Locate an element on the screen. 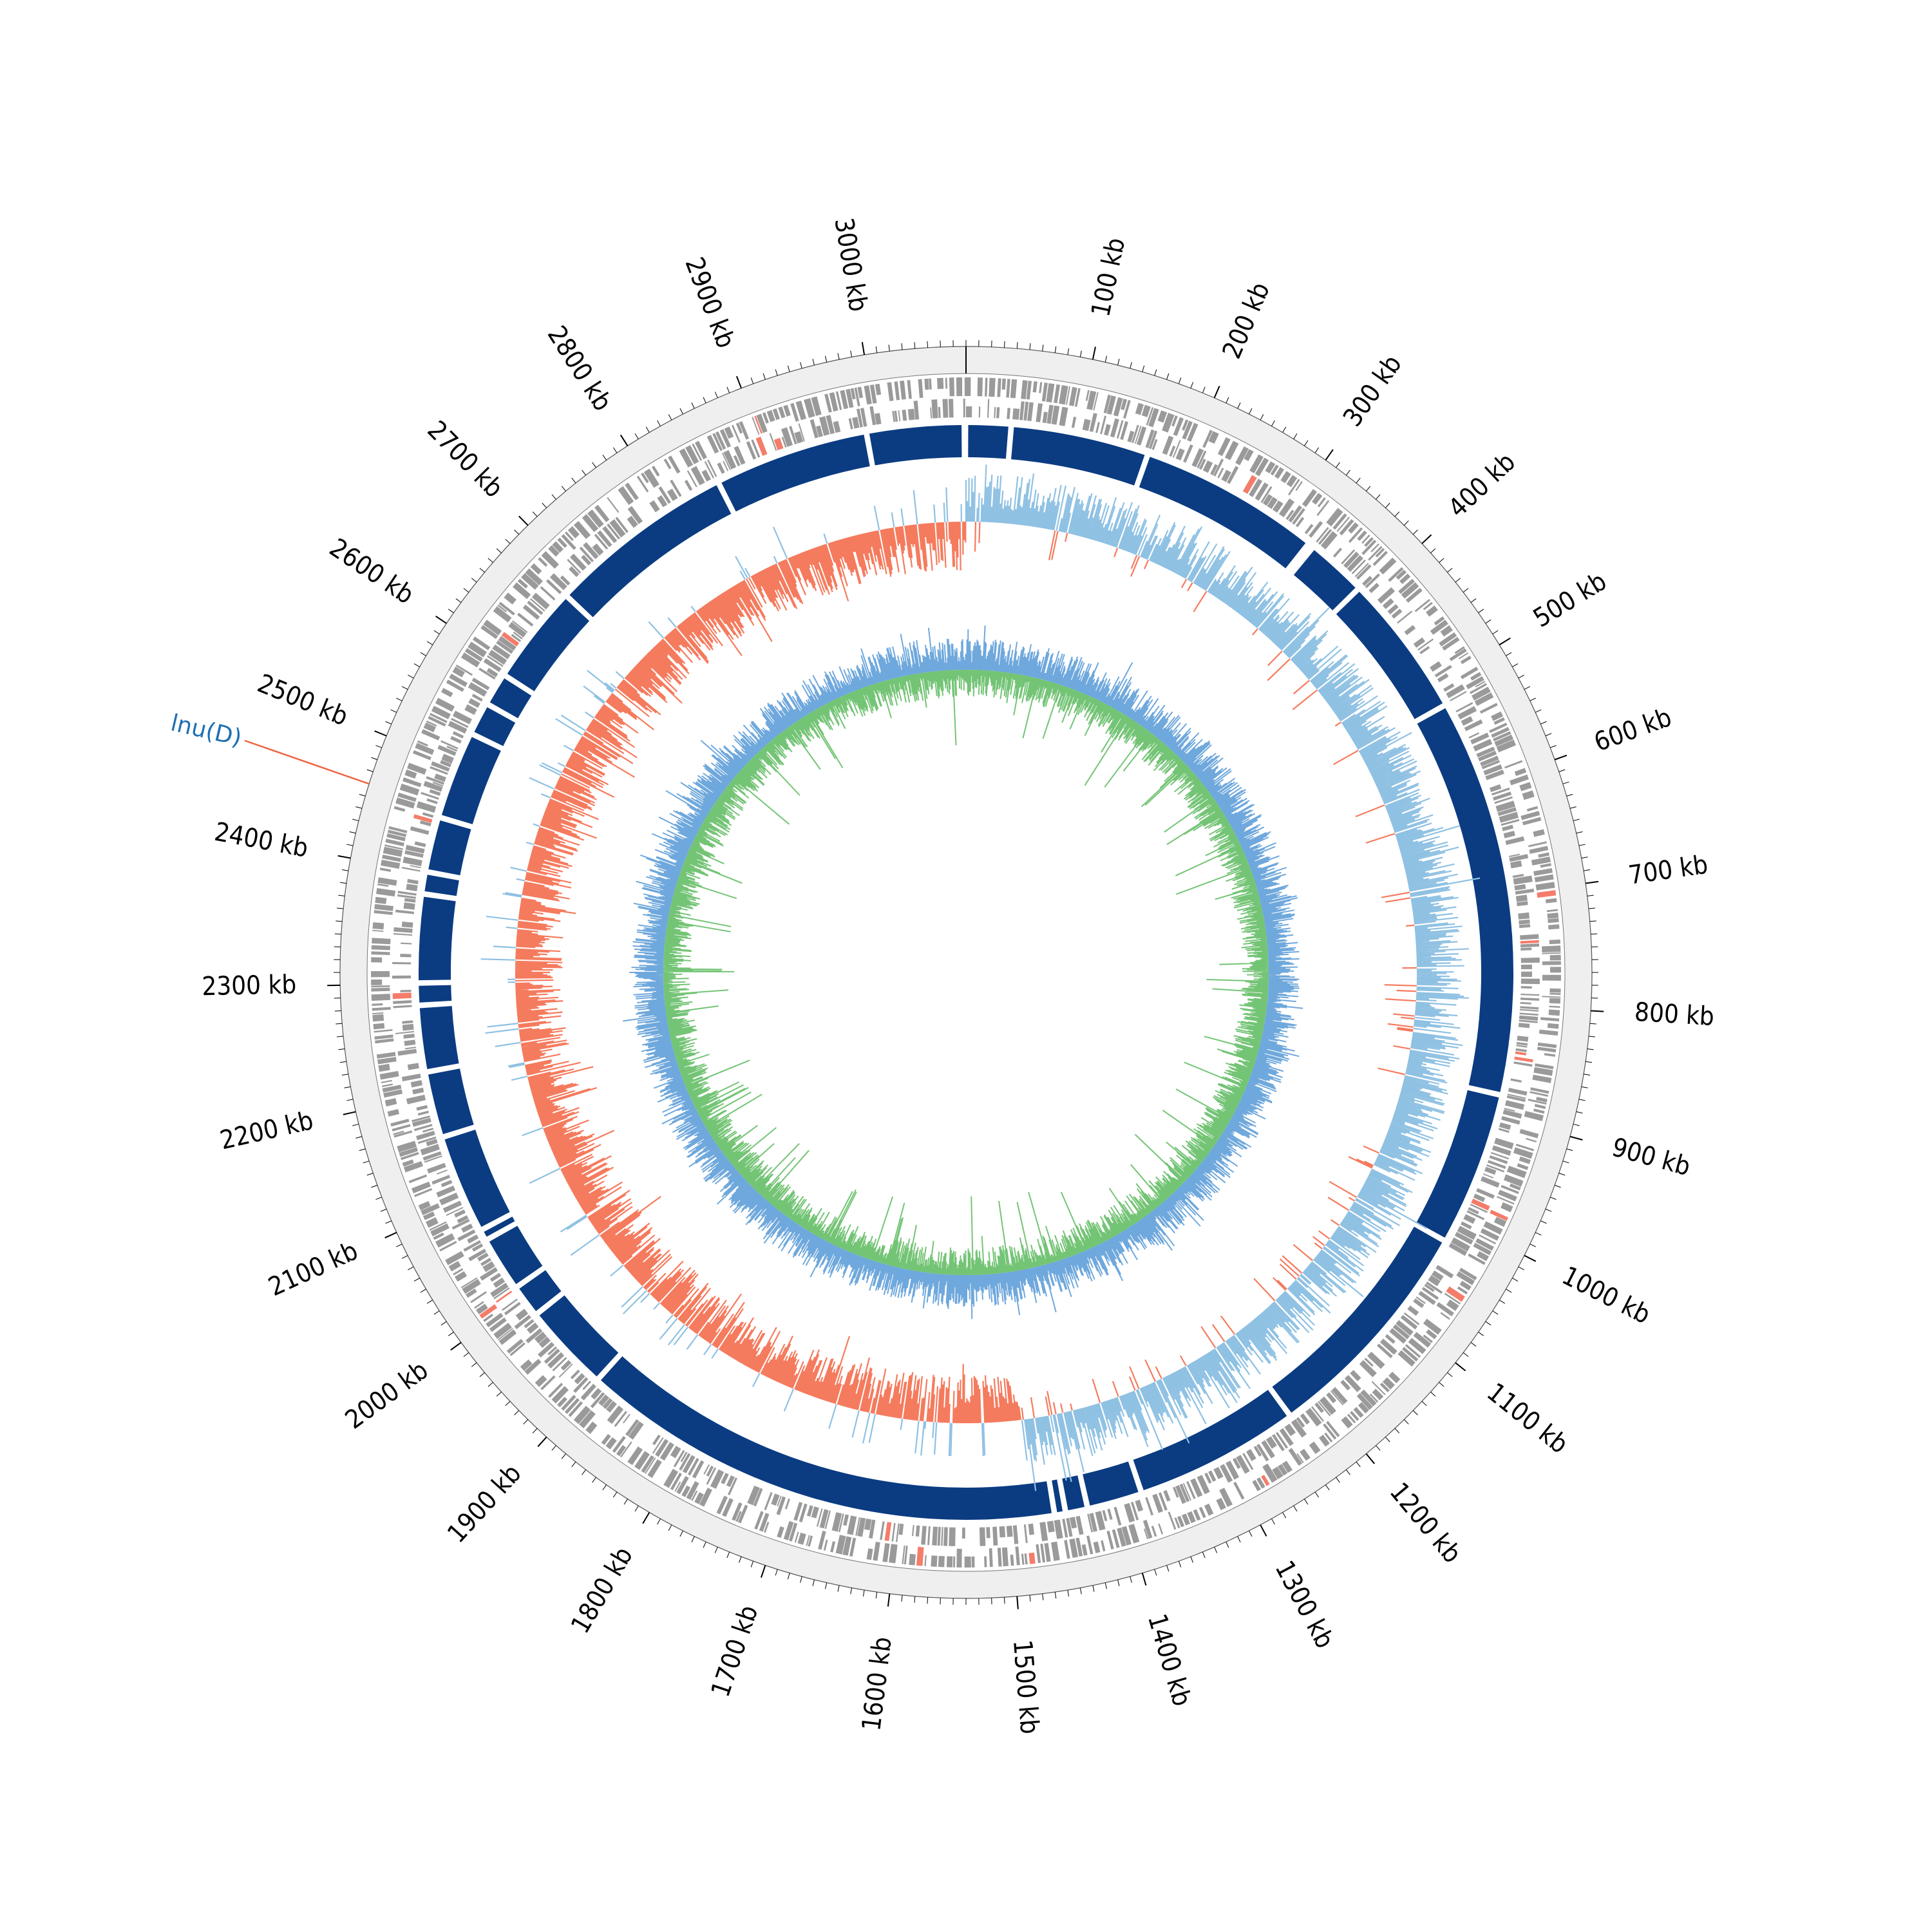  contig-block is located at coordinates (579, 1336).